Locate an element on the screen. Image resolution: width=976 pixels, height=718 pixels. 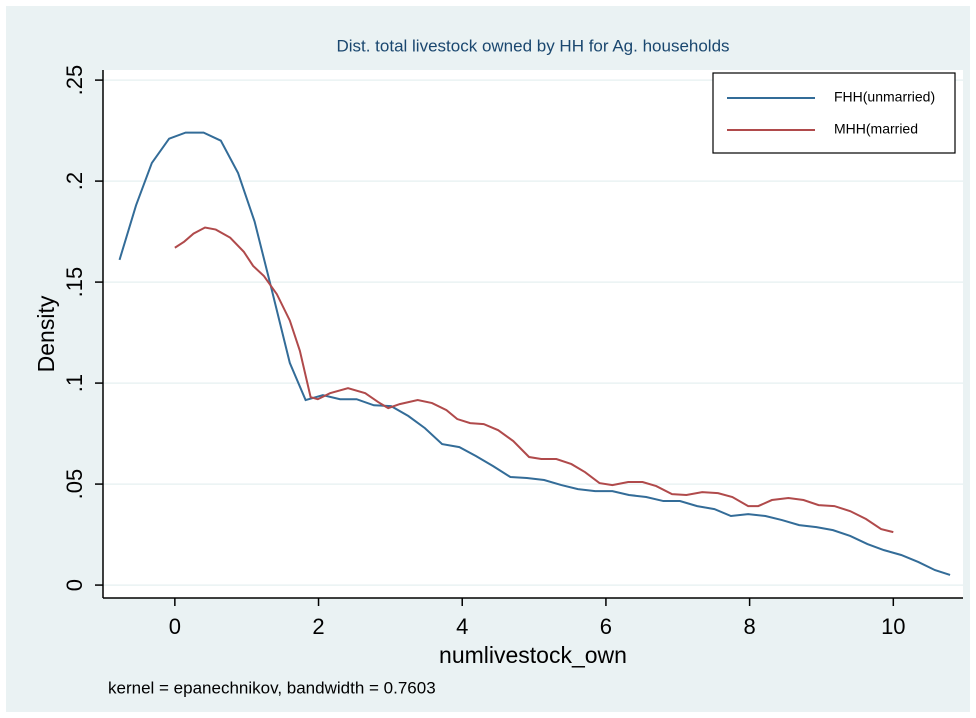
legend-label: FHH(unmarried) is located at coordinates (884, 97).